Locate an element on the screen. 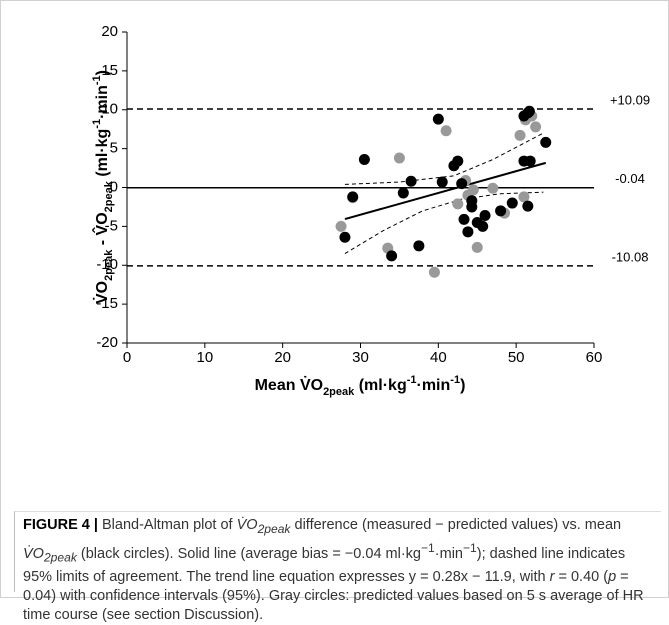 The height and width of the screenshot is (625, 669). reference-label: -0.04 is located at coordinates (630, 178).